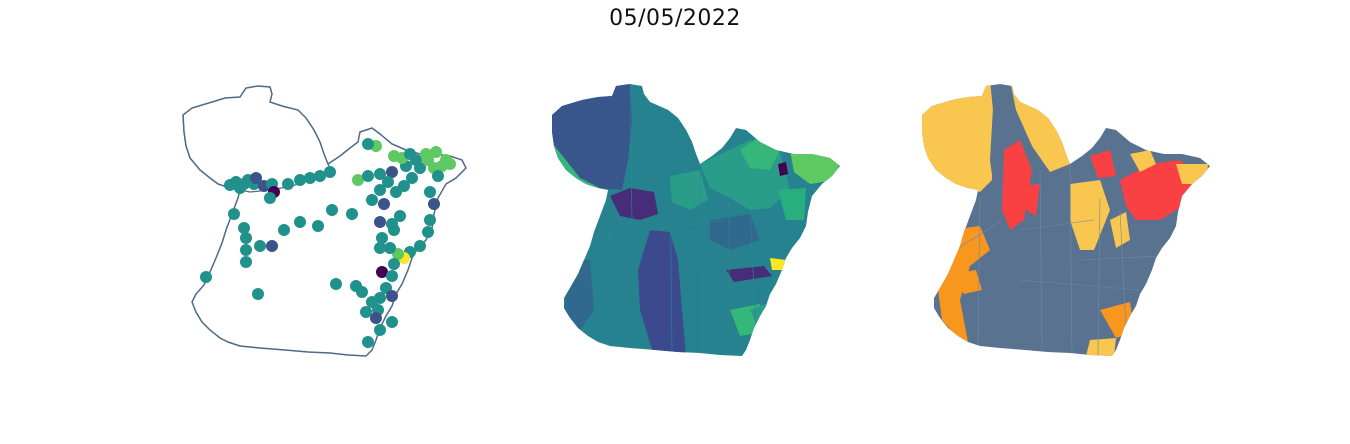 The image size is (1350, 444). Describe the element at coordinates (958, 138) in the screenshot. I see `region-northwest-yellow` at that location.